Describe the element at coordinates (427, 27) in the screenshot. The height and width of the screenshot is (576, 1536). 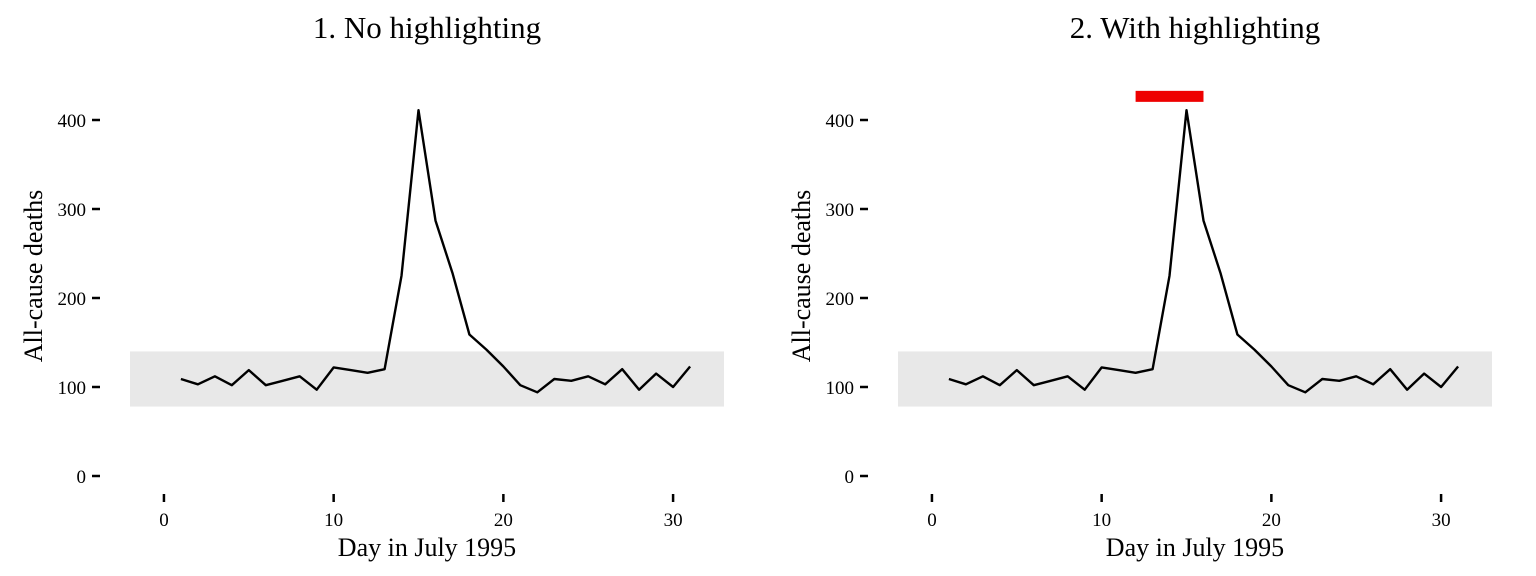
I see `chart-title: 1. No highlighting` at that location.